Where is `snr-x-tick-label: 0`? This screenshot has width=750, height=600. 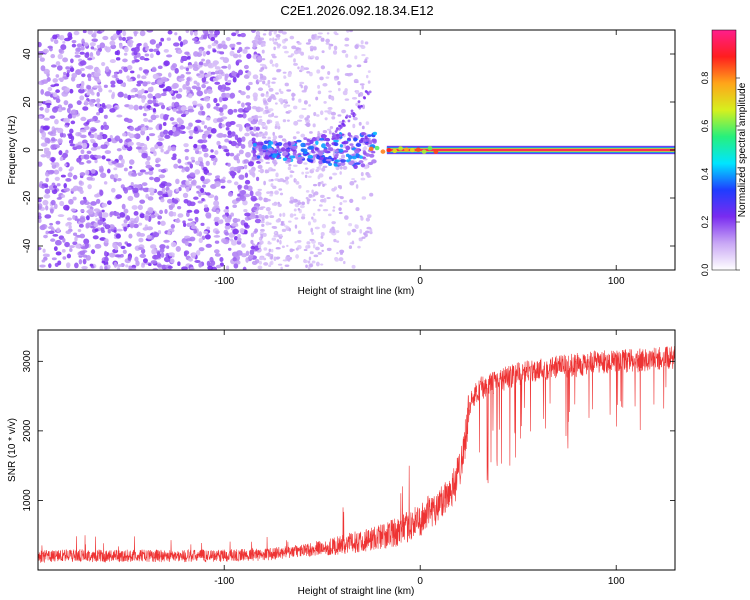 snr-x-tick-label: 0 is located at coordinates (420, 581).